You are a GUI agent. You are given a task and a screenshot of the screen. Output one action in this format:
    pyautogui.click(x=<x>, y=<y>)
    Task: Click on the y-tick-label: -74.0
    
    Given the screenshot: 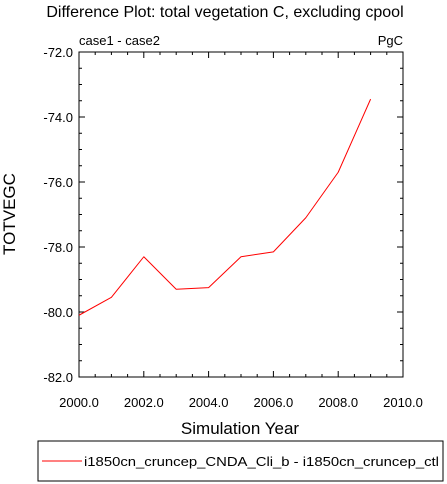 What is the action you would take?
    pyautogui.click(x=58, y=117)
    